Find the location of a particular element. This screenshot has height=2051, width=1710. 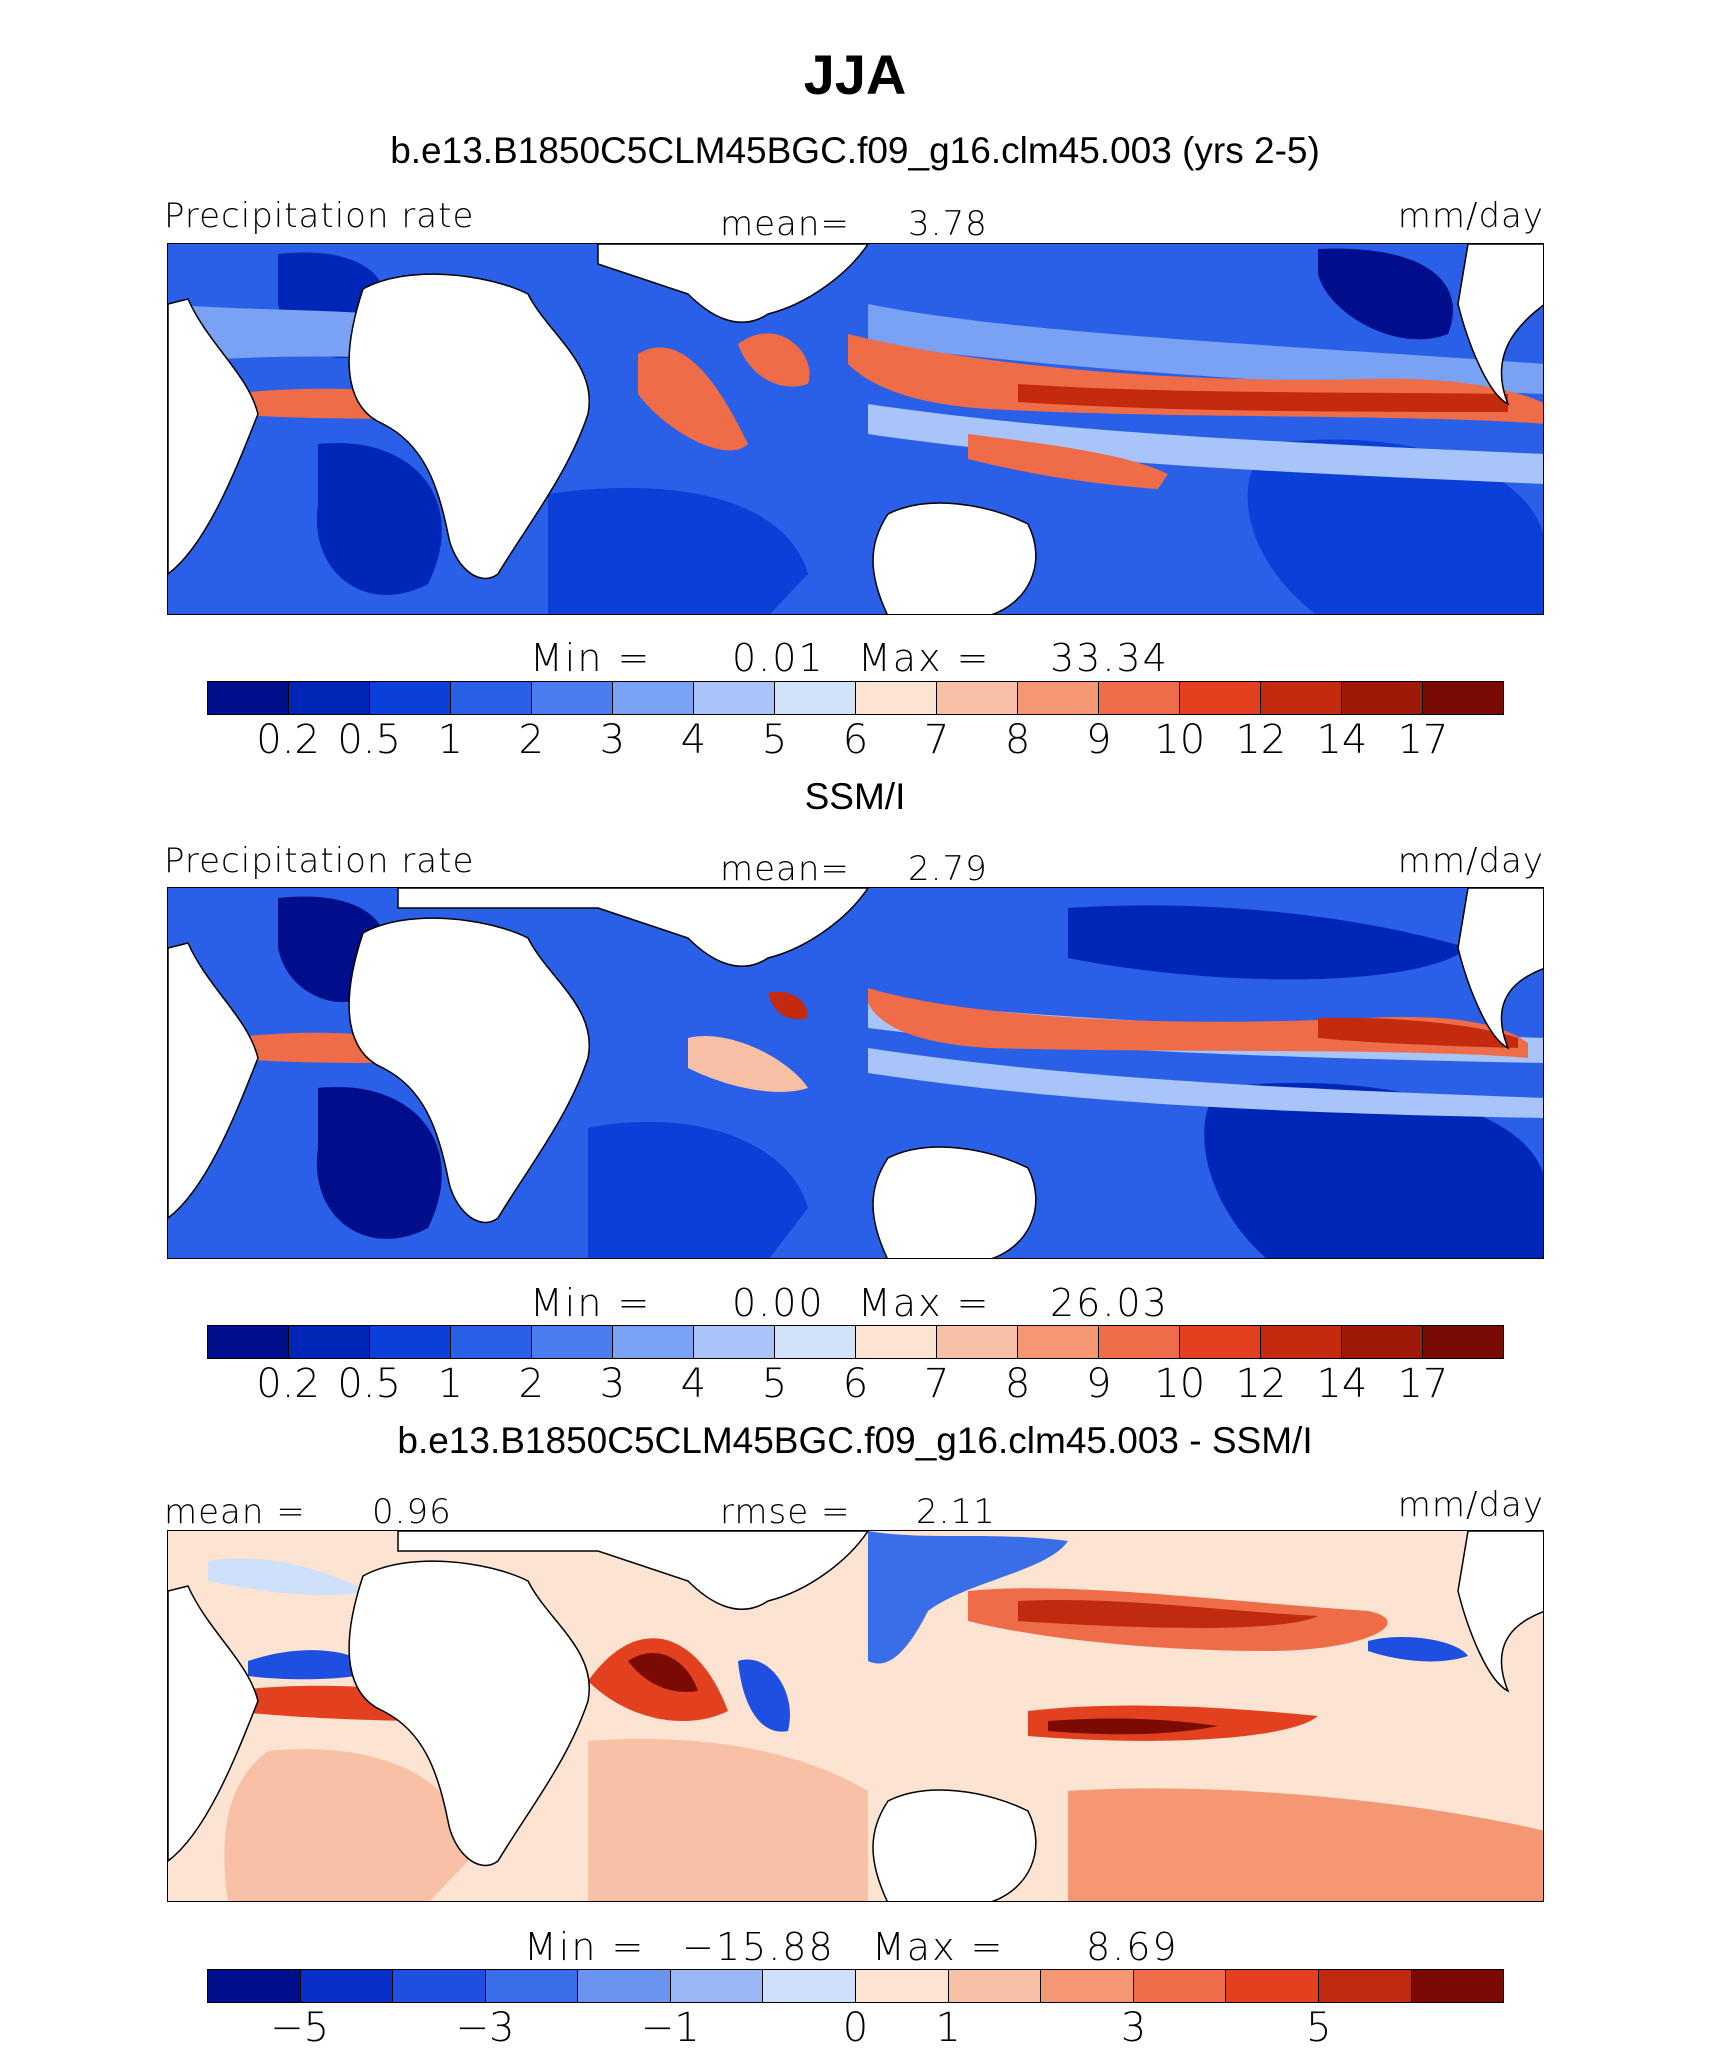

colorbar-tick-label: 7 is located at coordinates (936, 740).